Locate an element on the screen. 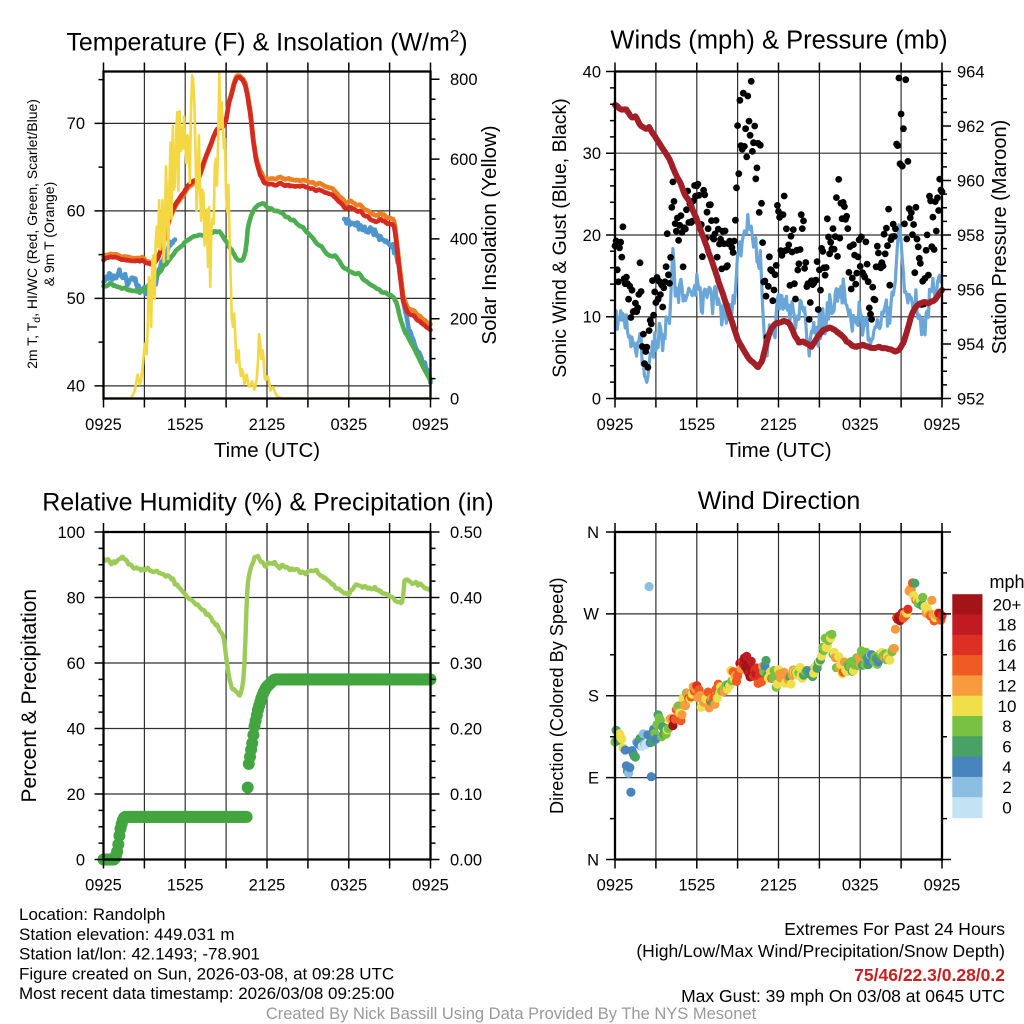 This screenshot has width=1024, height=1024. svg-text: 8 is located at coordinates (1006, 726).